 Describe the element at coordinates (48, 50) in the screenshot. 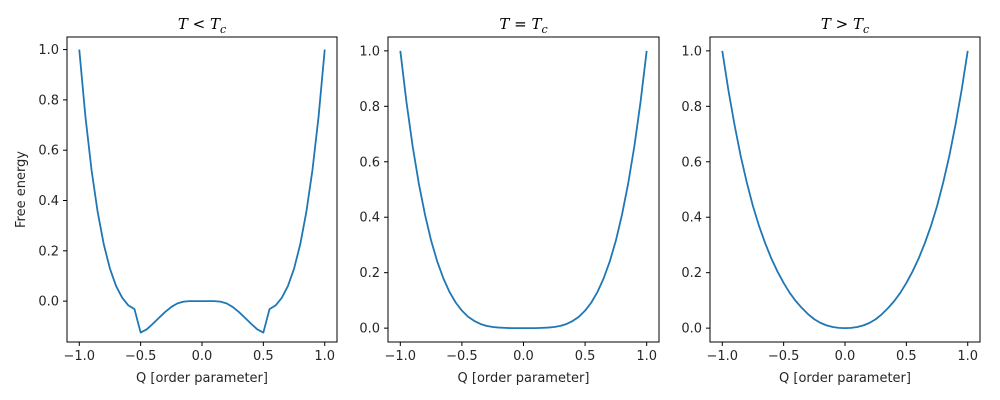

I see `panel-1-y-tick-label: 1.0` at that location.